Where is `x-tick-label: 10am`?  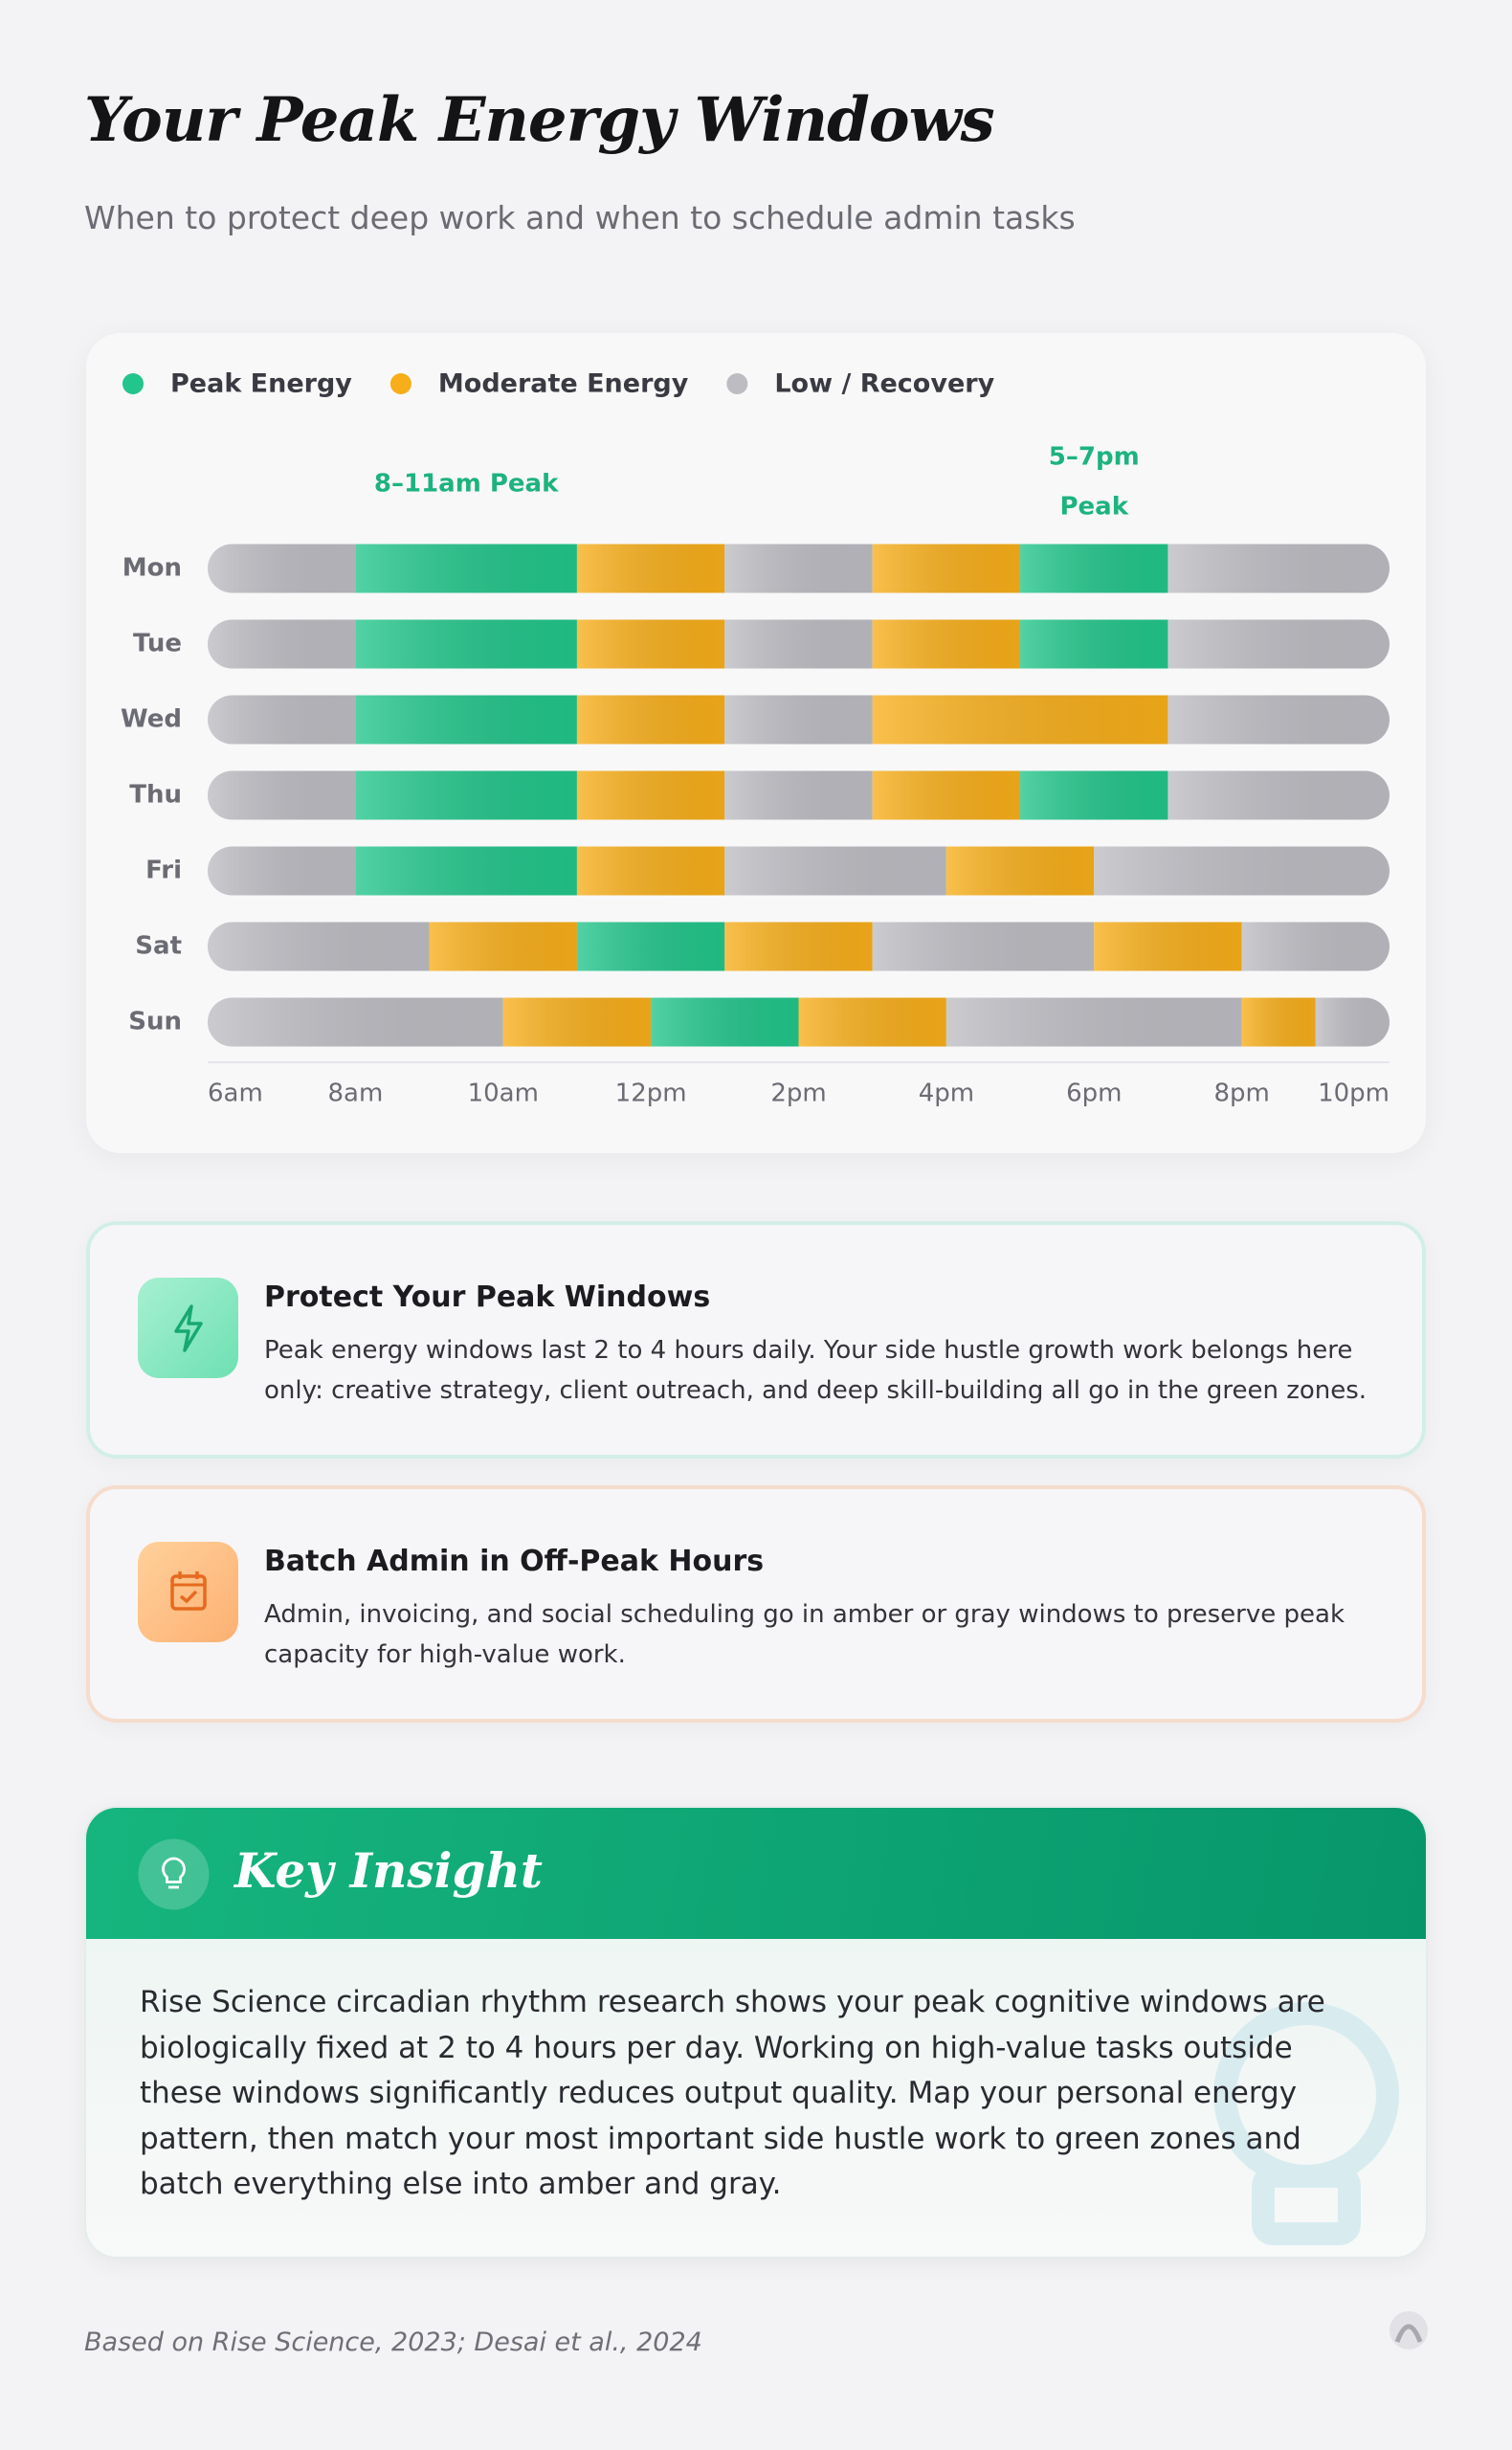
x-tick-label: 10am is located at coordinates (503, 1094).